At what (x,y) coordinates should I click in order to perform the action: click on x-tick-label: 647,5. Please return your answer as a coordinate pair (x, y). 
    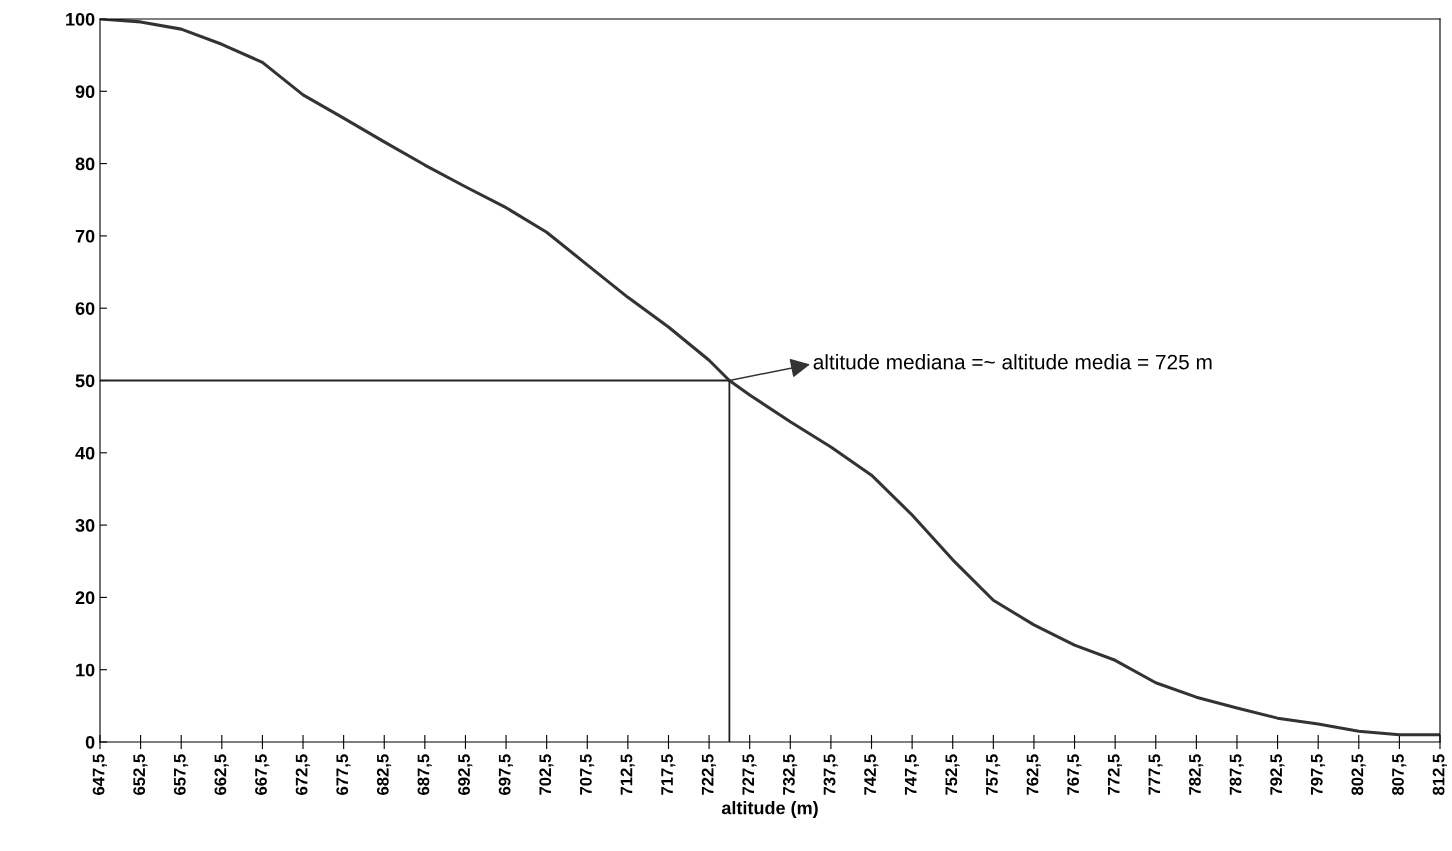
    Looking at the image, I should click on (99, 774).